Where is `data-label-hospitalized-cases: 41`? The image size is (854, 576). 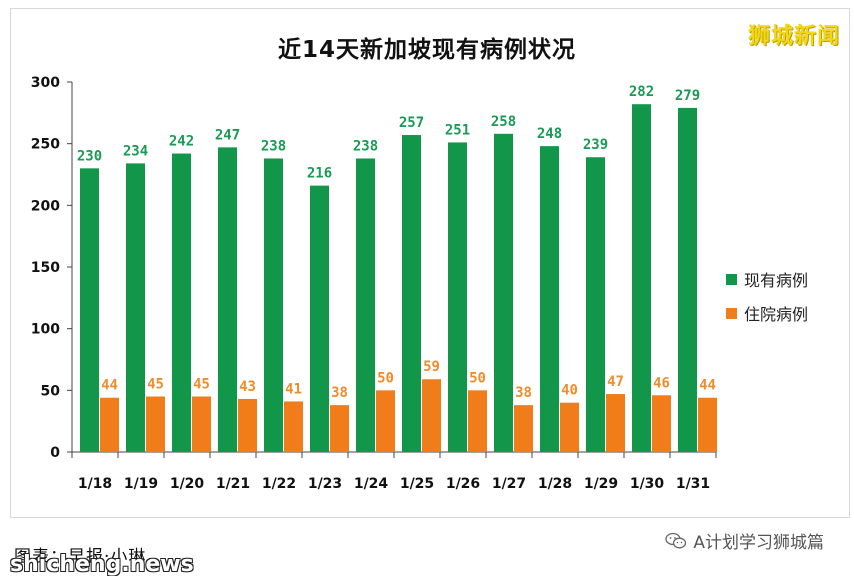
data-label-hospitalized-cases: 41 is located at coordinates (293, 389).